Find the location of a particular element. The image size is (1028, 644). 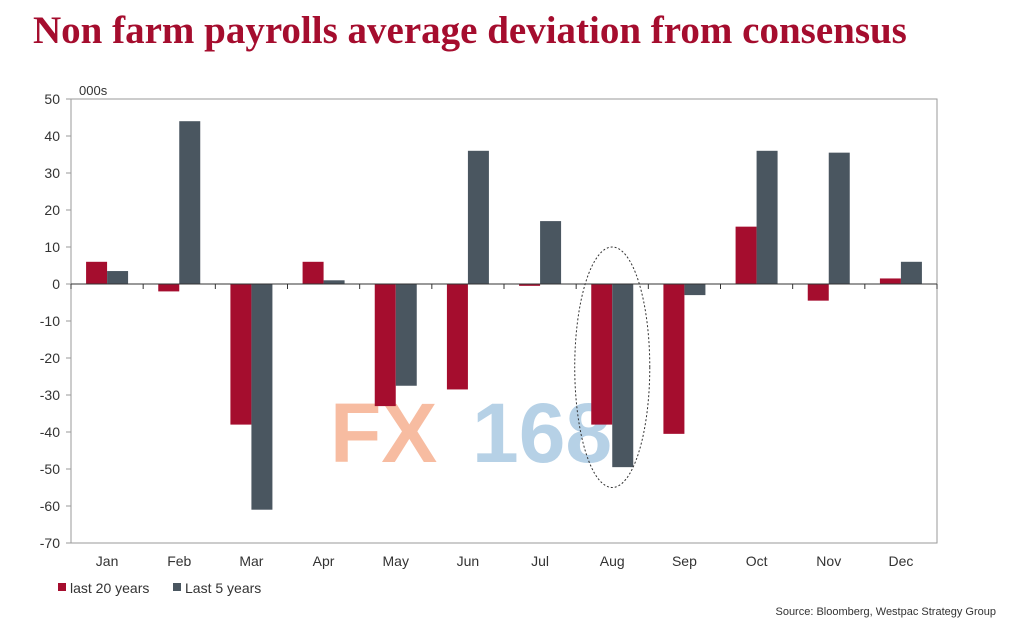

watermark-168: 168 is located at coordinates (542, 433).